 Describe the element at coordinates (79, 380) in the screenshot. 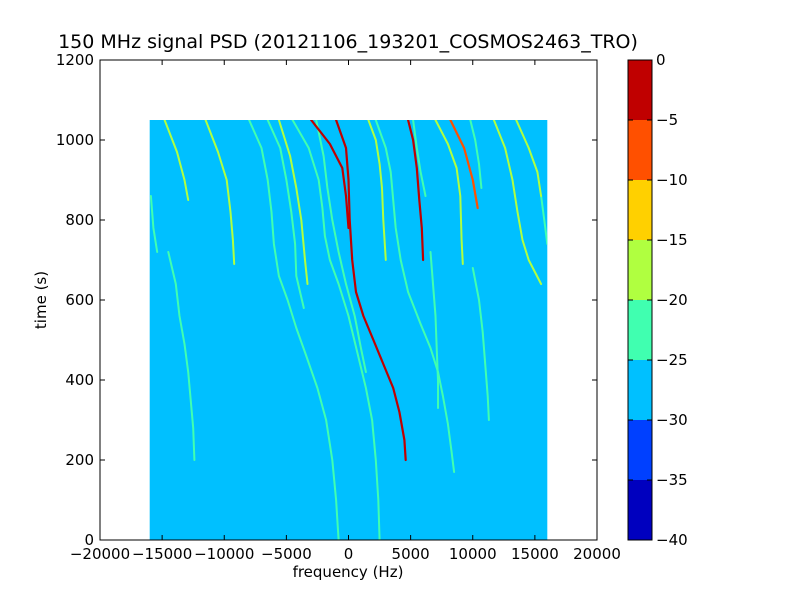

I see `y-tick-label: 400` at that location.